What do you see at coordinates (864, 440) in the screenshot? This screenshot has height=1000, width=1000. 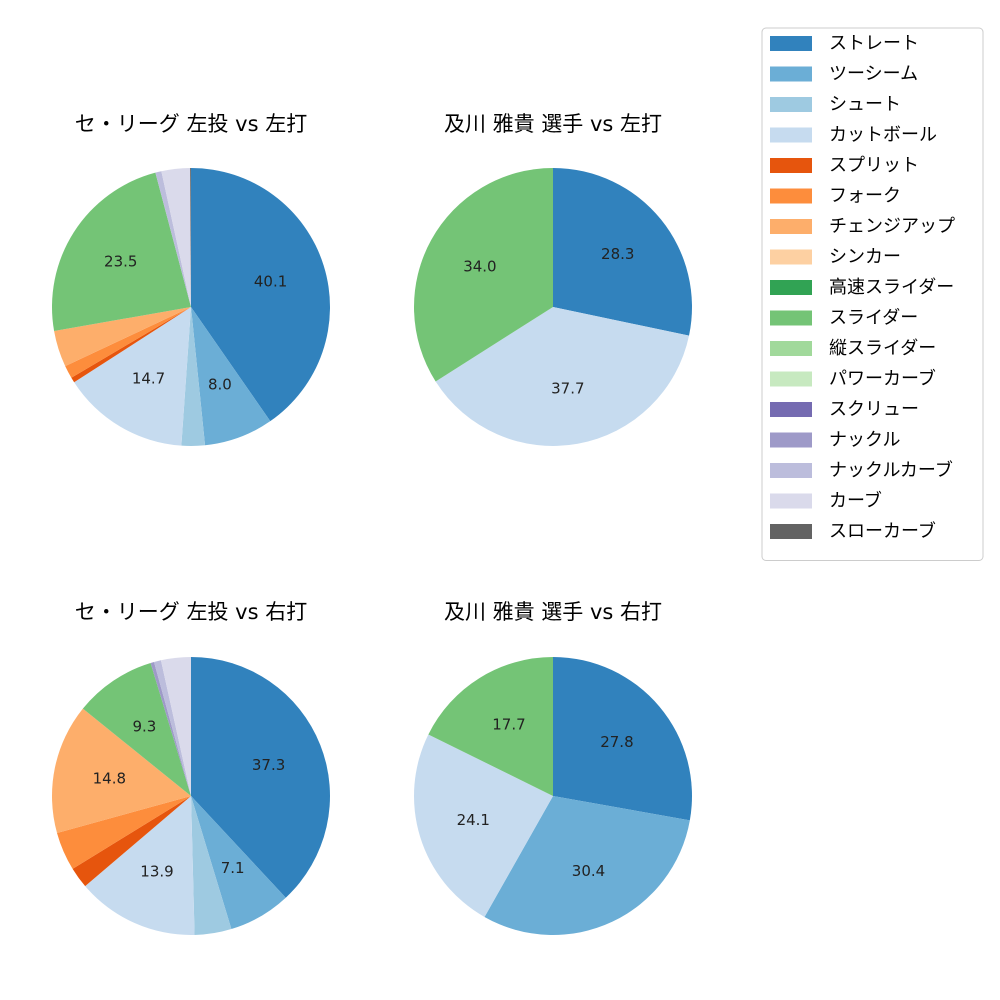 I see `legend-label: ナックル` at bounding box center [864, 440].